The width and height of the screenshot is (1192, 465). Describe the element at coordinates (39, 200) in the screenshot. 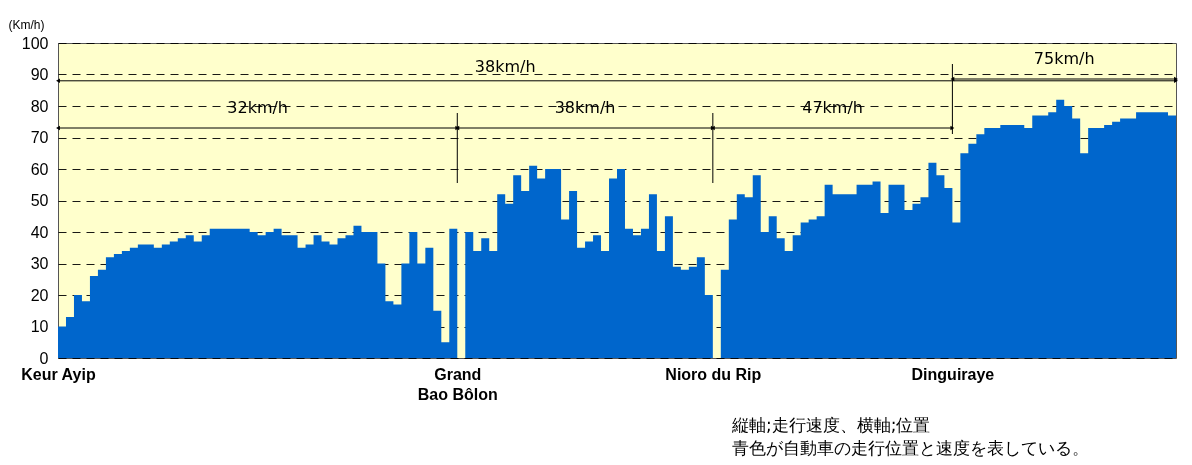

I see `y-tick-label: 50` at that location.